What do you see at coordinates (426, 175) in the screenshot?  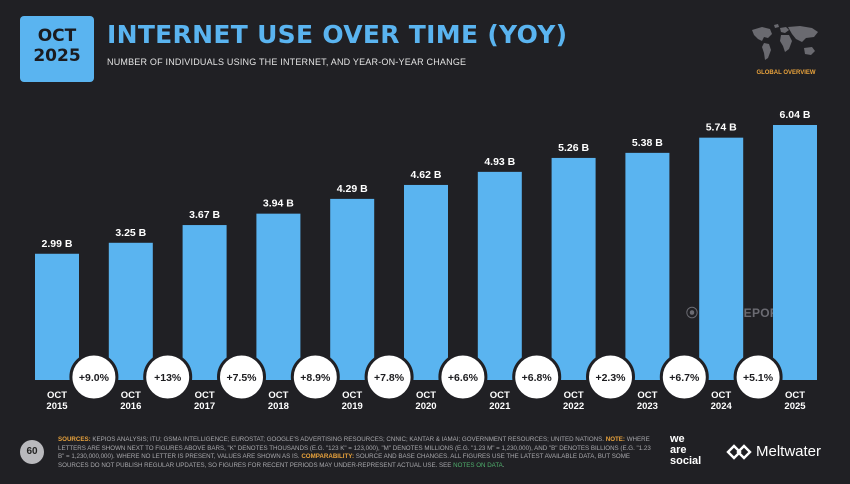 I see `bar-value-label: 4.62 B` at bounding box center [426, 175].